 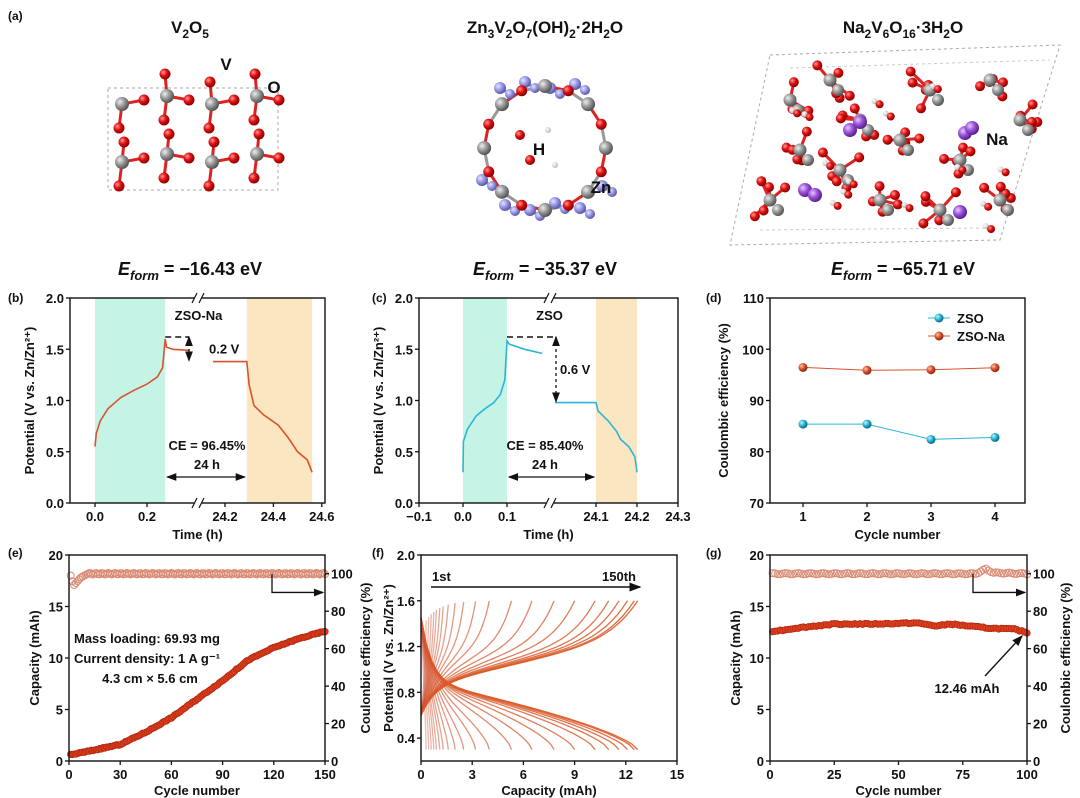 What do you see at coordinates (55, 349) in the screenshot?
I see `y-tick-label: 1.5` at bounding box center [55, 349].